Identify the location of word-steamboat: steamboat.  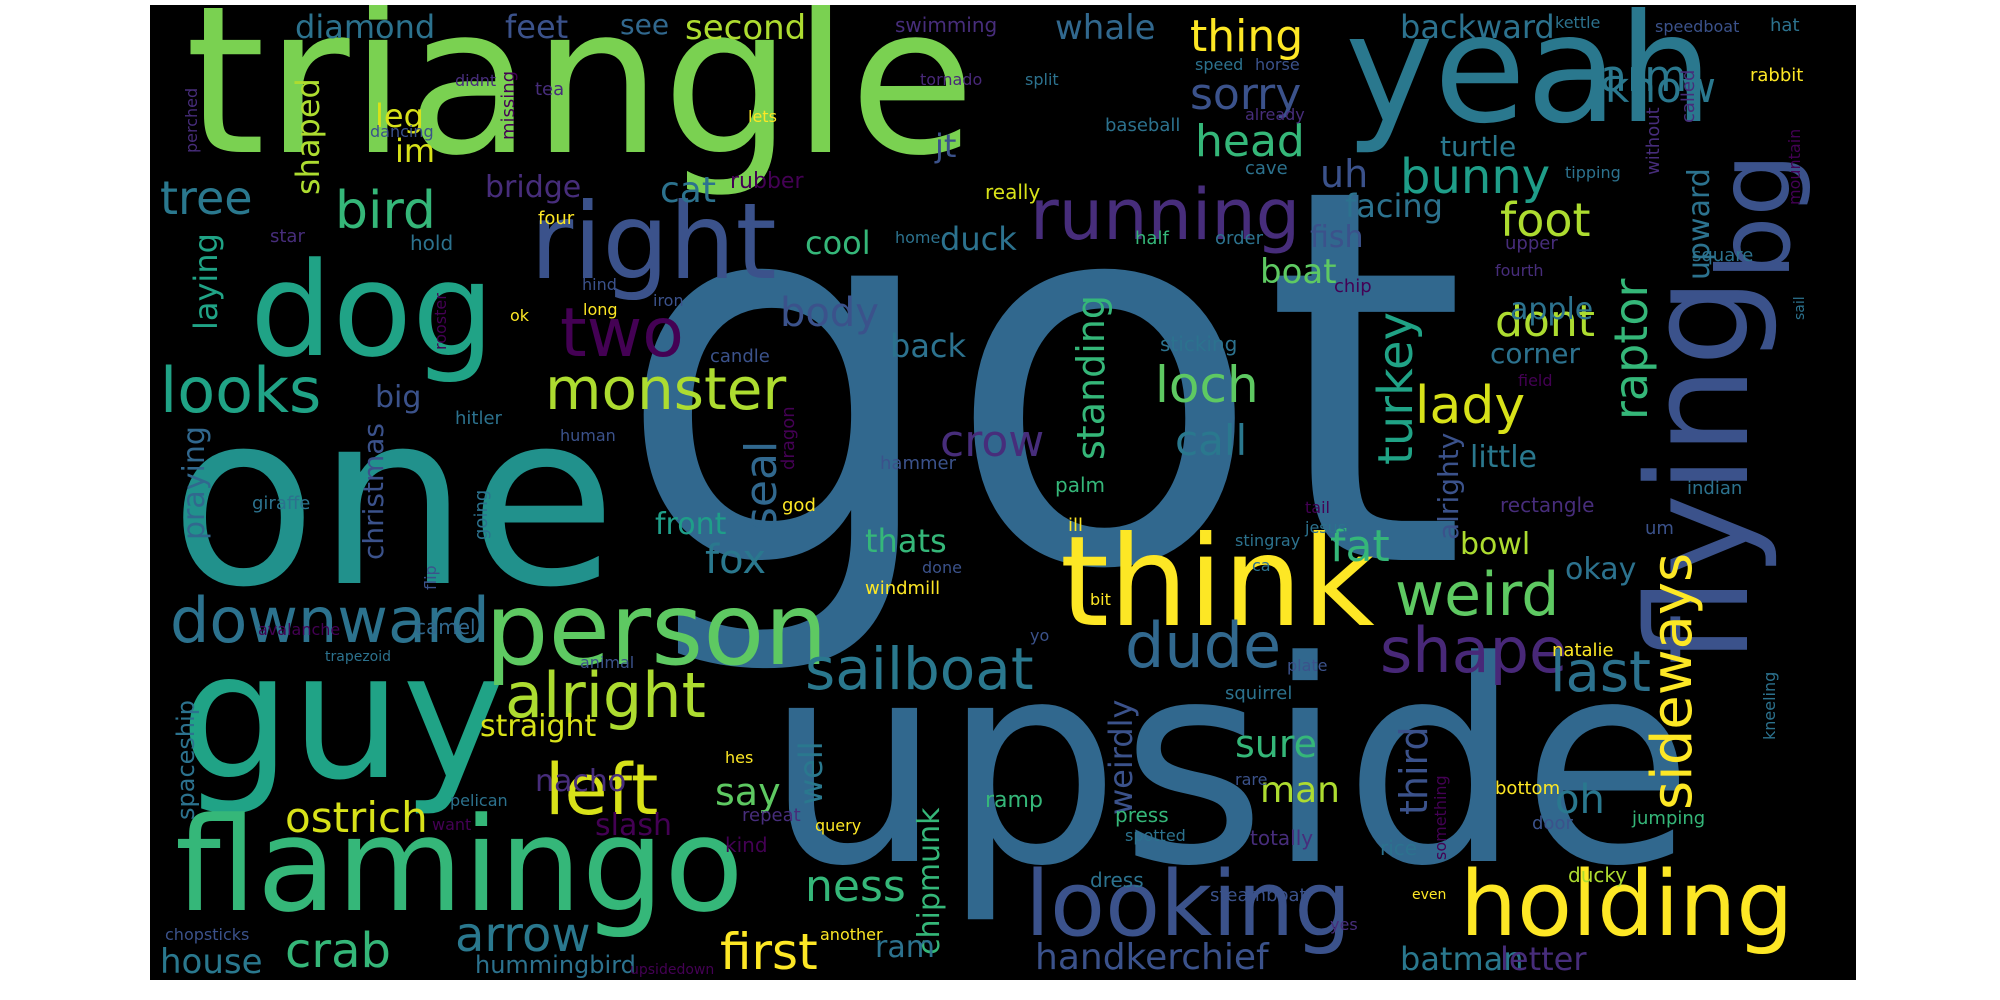
(1258, 895).